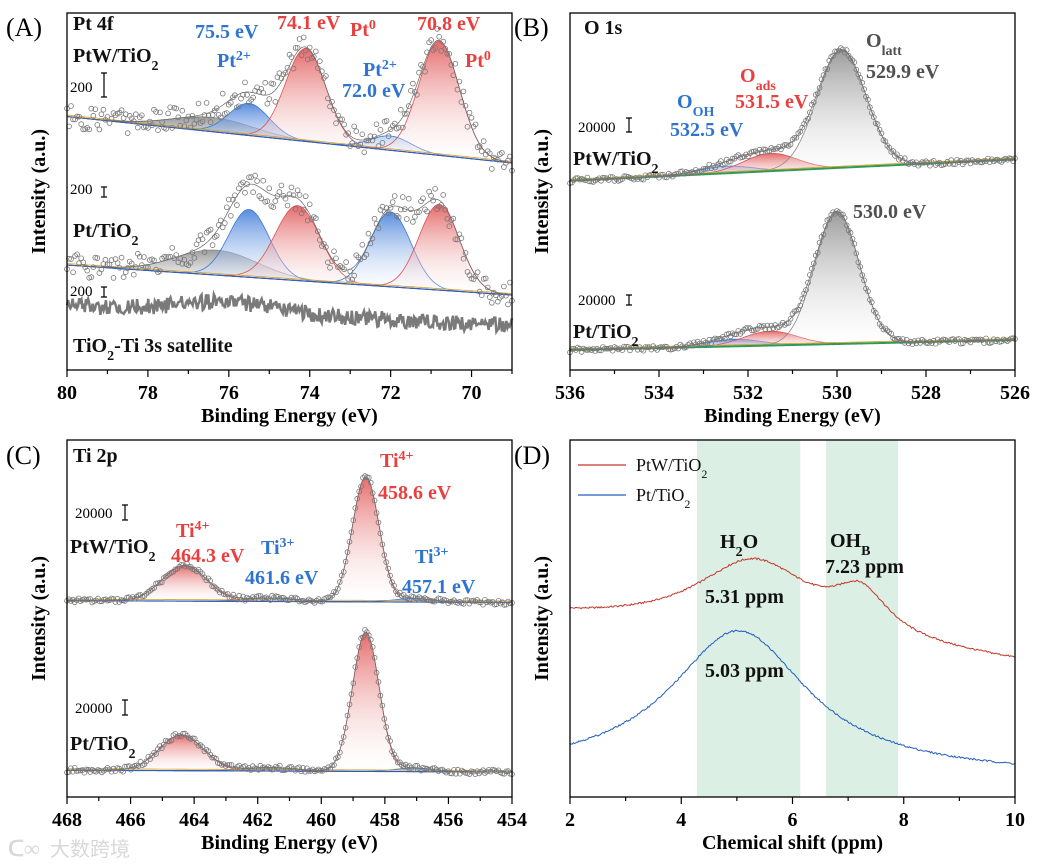  Describe the element at coordinates (131, 820) in the screenshot. I see `x-tick-label: 466` at that location.